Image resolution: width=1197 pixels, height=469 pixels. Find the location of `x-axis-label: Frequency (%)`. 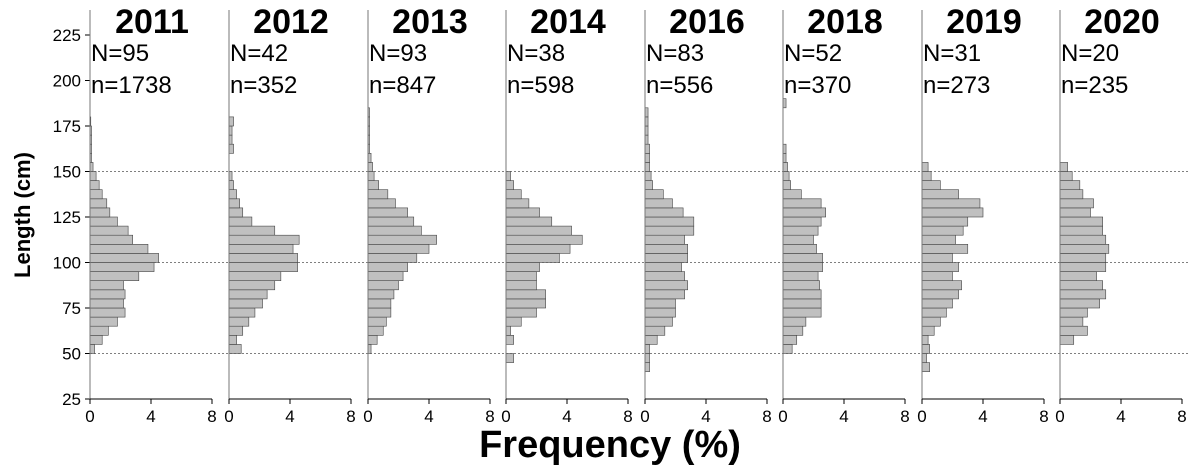

x-axis-label: Frequency (%) is located at coordinates (610, 445).